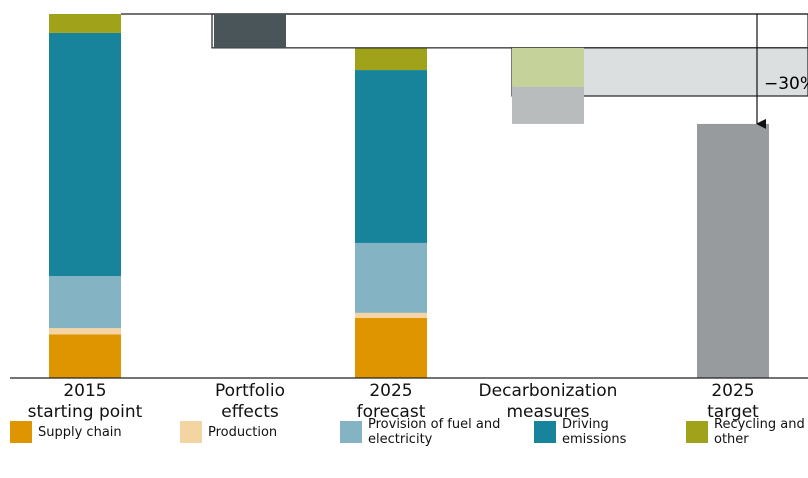  I want to click on x-tick-label-line: starting point, so click(85, 412).